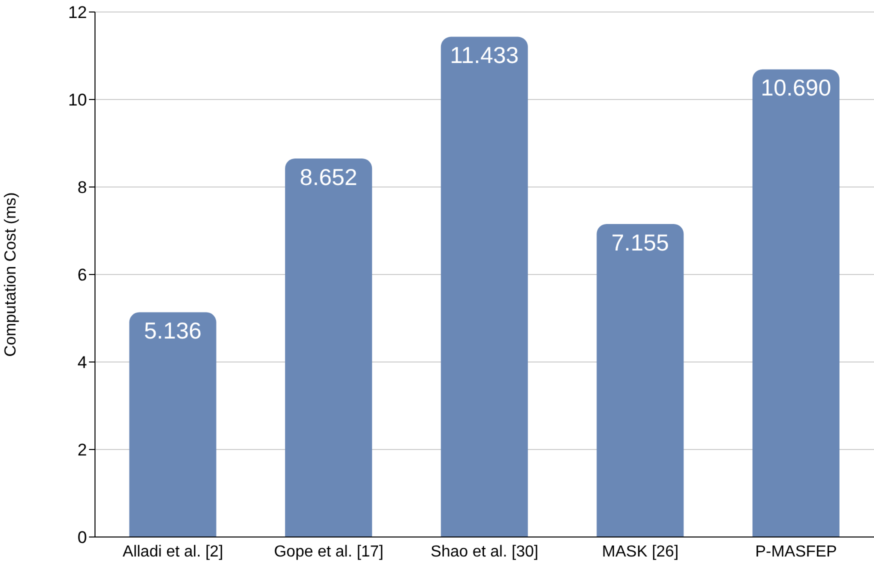 The image size is (874, 578). Describe the element at coordinates (173, 331) in the screenshot. I see `data-label: 5.136` at that location.